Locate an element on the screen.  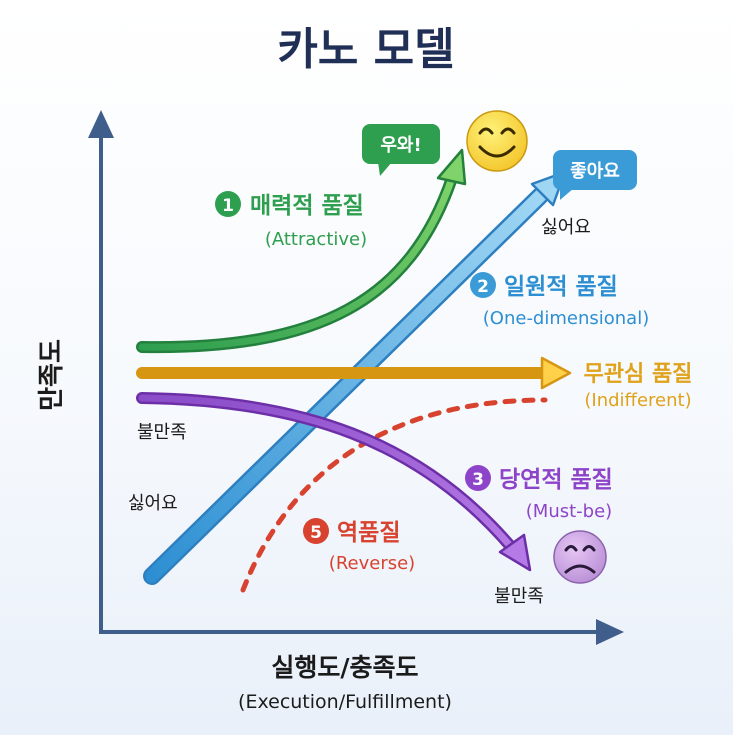
must-be-arrowhead-icon is located at coordinates (515, 552).